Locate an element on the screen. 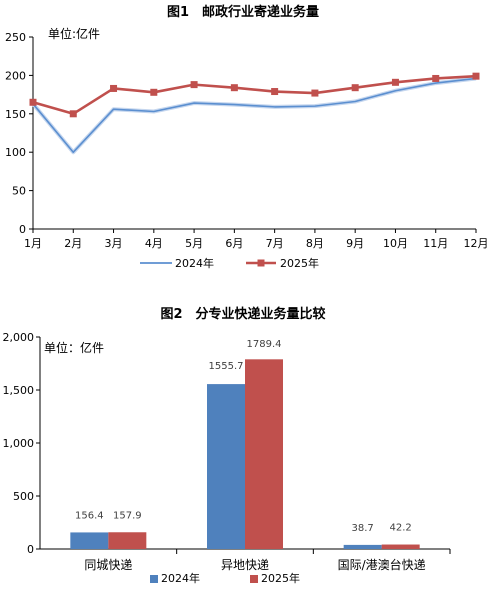 Image resolution: width=487 pixels, height=591 pixels. chart1-x-tick-label: 8月 is located at coordinates (315, 243).